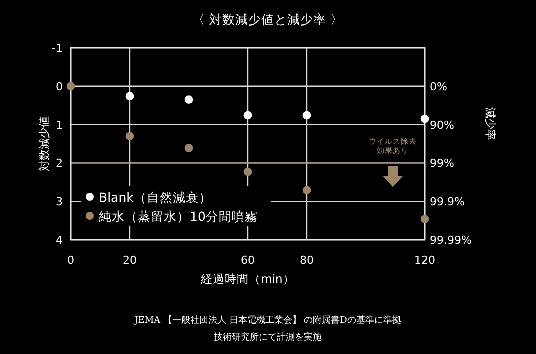 The height and width of the screenshot is (354, 536). Describe the element at coordinates (71, 260) in the screenshot. I see `x-tick-label: 0` at that location.